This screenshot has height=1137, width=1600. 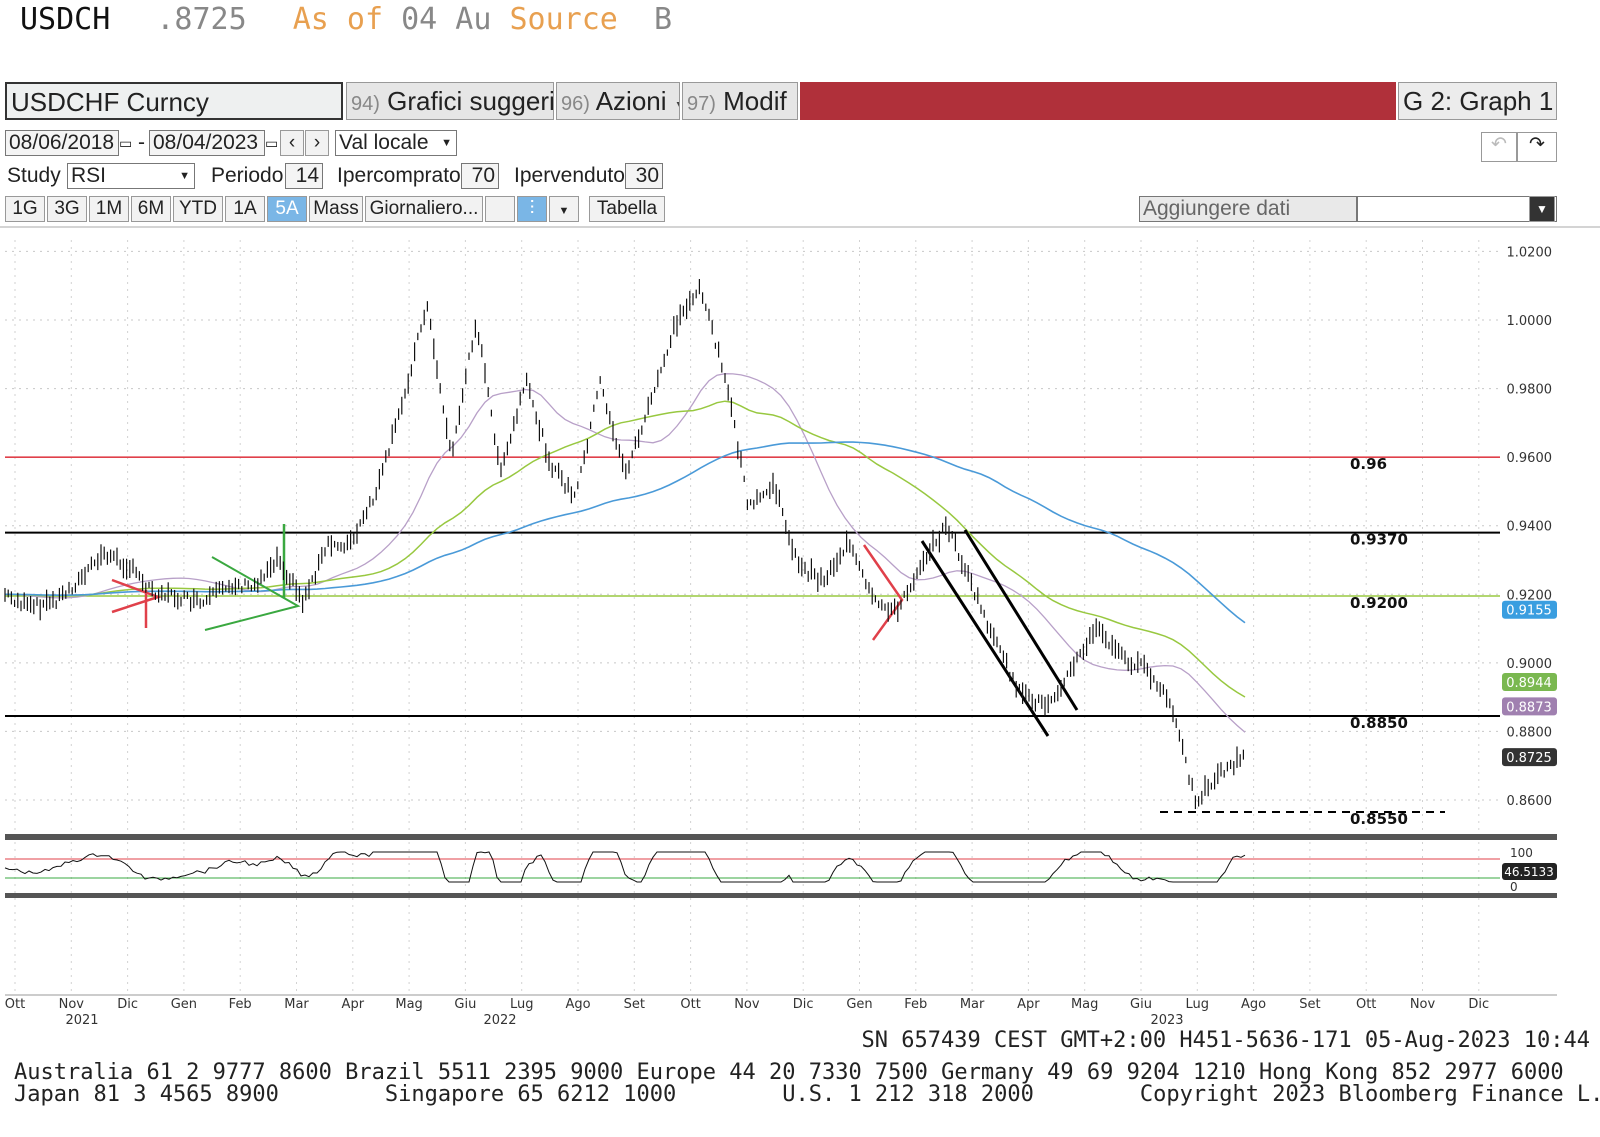 What do you see at coordinates (569, 175) in the screenshot?
I see `oversold-label: Ipervenduto` at bounding box center [569, 175].